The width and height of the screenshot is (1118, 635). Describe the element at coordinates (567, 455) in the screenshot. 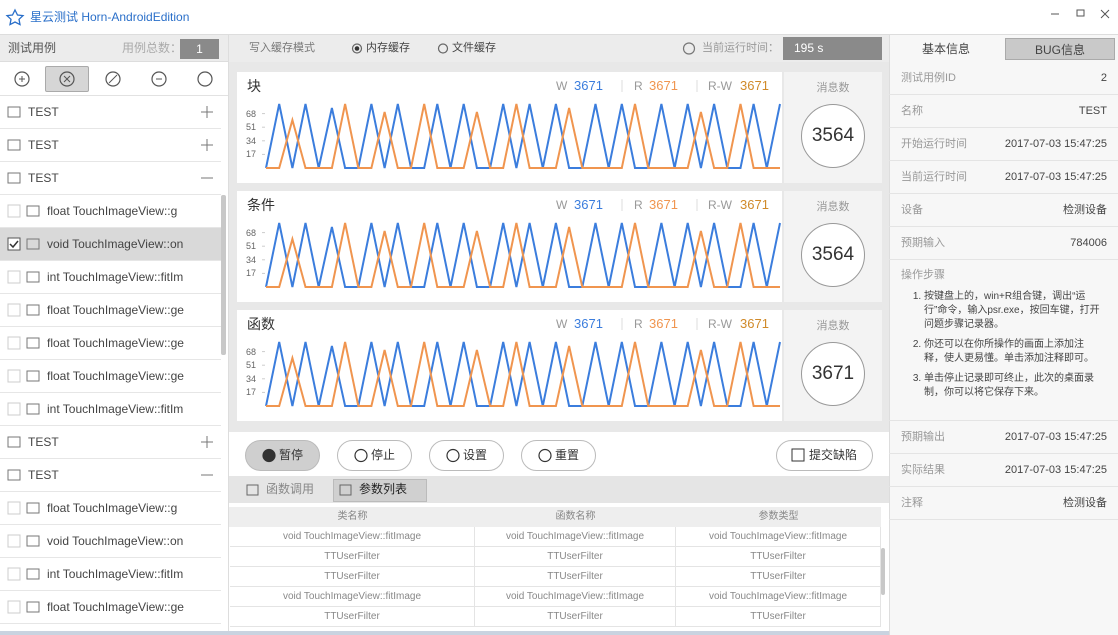

I see `control-label: 重置` at that location.